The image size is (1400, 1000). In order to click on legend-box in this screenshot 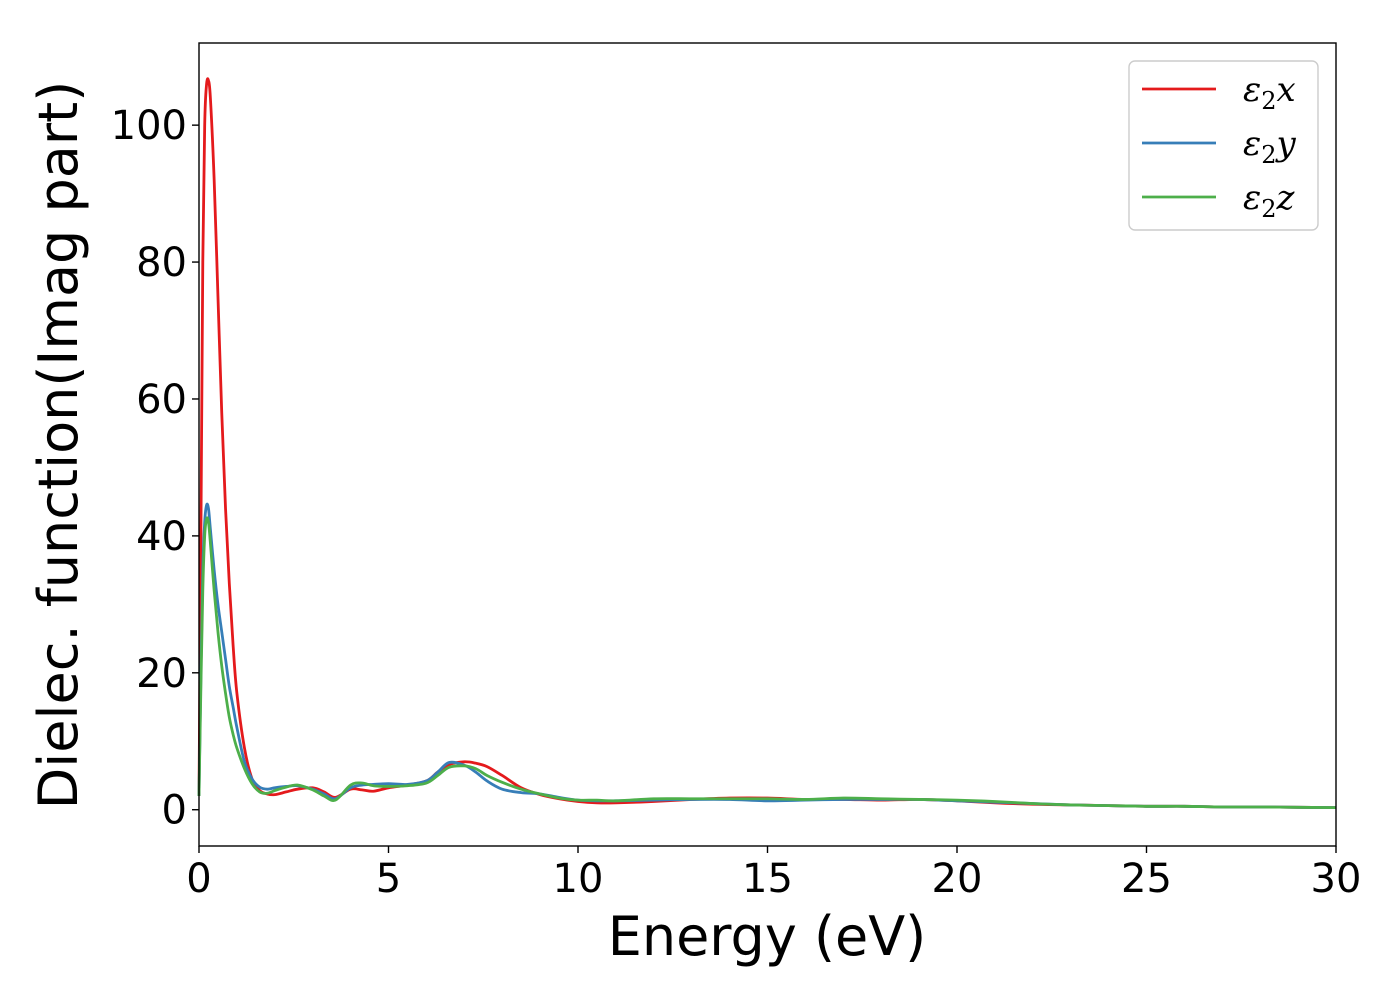, I will do `click(1223, 145)`.